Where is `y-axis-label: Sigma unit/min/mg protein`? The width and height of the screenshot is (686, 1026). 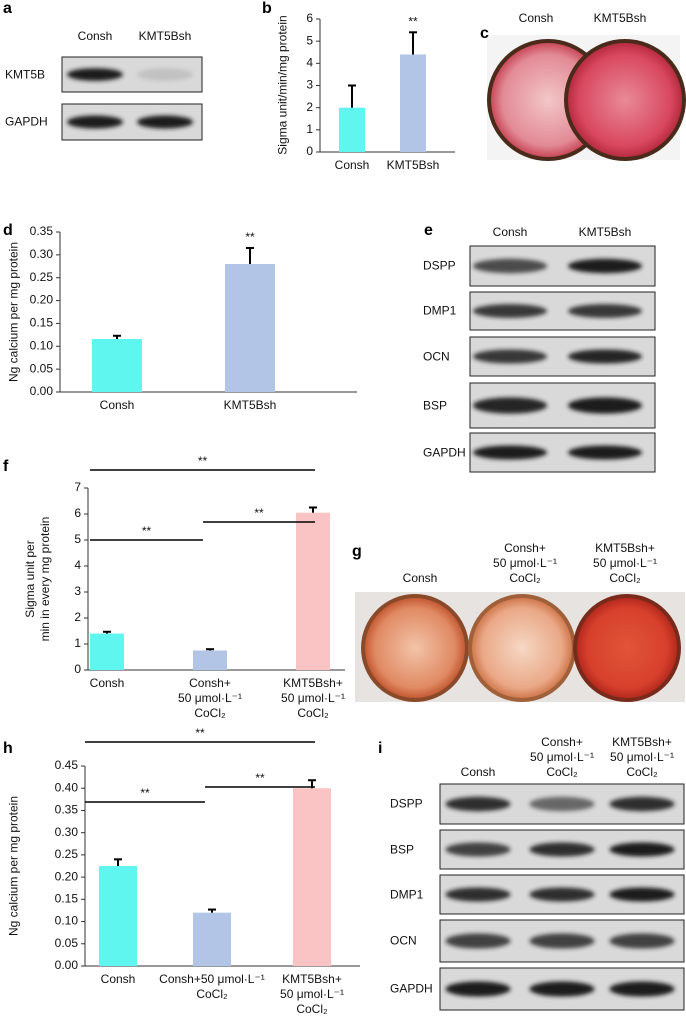
y-axis-label: Sigma unit/min/mg protein is located at coordinates (282, 85).